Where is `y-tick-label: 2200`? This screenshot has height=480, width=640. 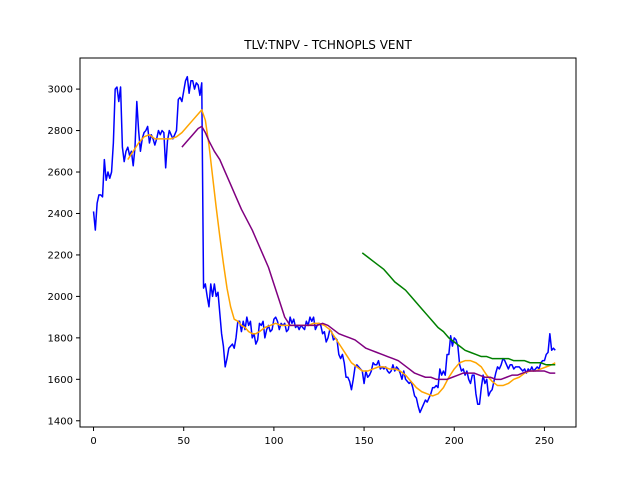 y-tick-label: 2200 is located at coordinates (60, 255).